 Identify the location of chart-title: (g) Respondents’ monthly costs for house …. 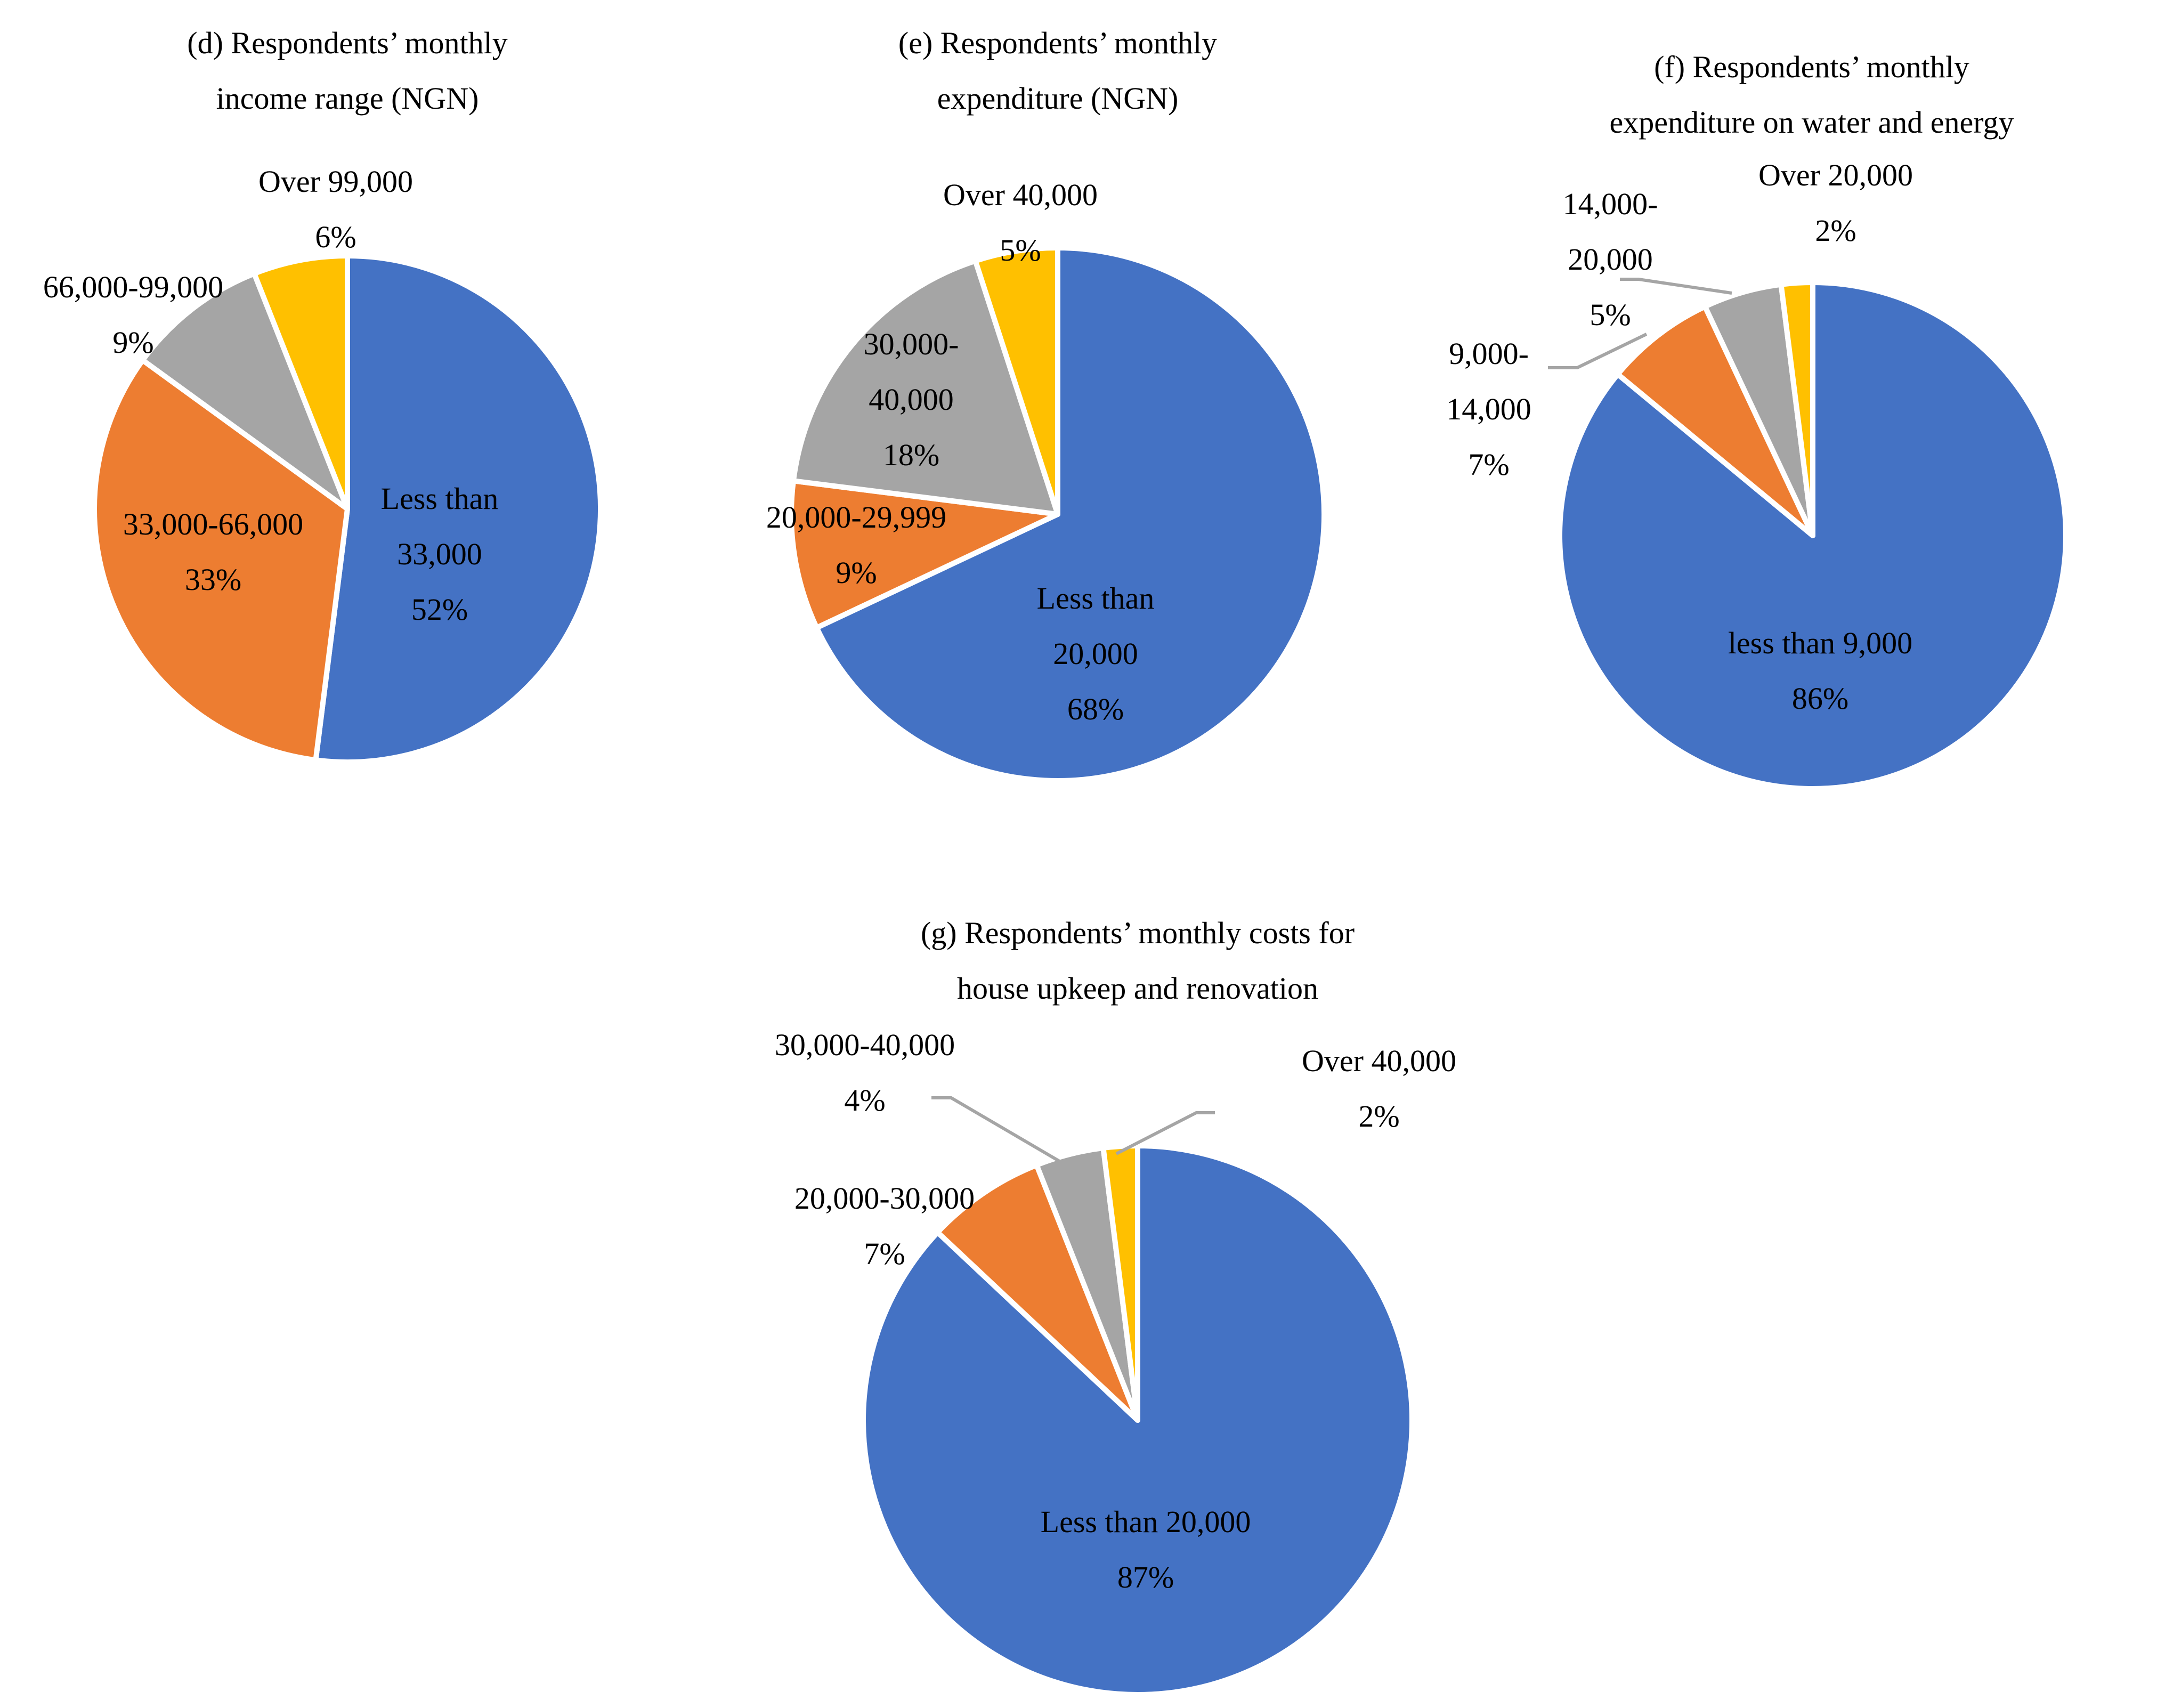
(1138, 961).